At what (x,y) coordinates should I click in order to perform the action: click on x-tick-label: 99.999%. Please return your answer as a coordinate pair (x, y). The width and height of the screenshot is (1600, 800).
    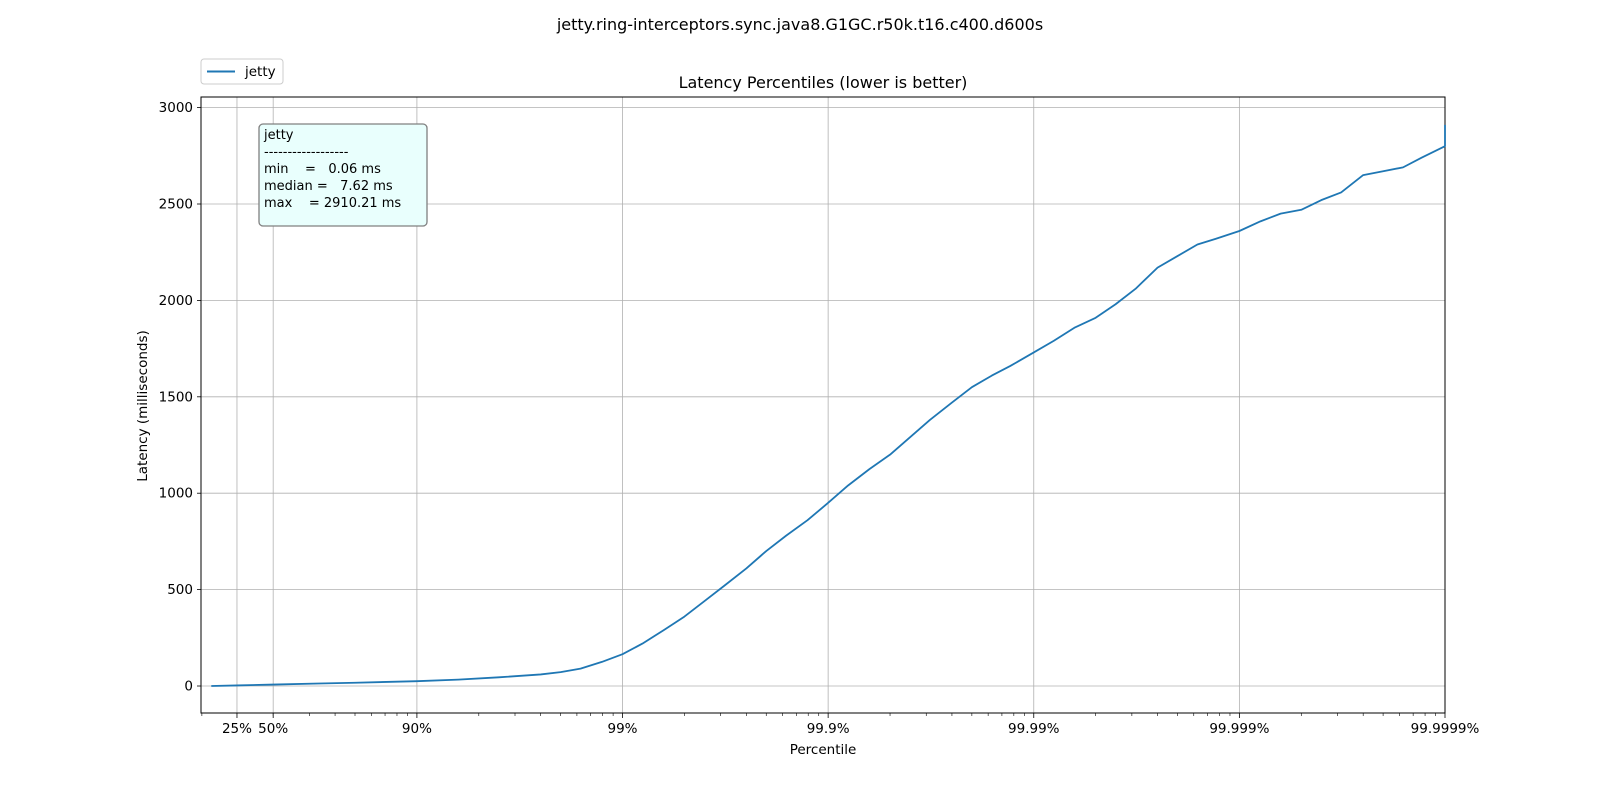
    Looking at the image, I should click on (1239, 729).